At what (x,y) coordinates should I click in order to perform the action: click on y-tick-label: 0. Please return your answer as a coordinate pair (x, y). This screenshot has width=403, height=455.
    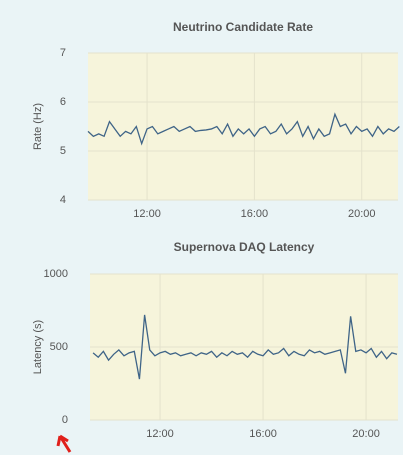
    Looking at the image, I should click on (65, 420).